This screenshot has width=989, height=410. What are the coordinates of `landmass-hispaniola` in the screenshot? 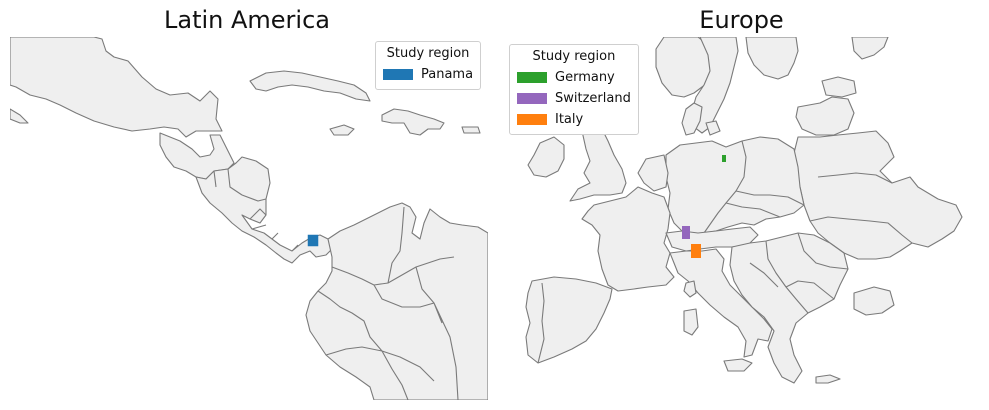 It's located at (413, 122).